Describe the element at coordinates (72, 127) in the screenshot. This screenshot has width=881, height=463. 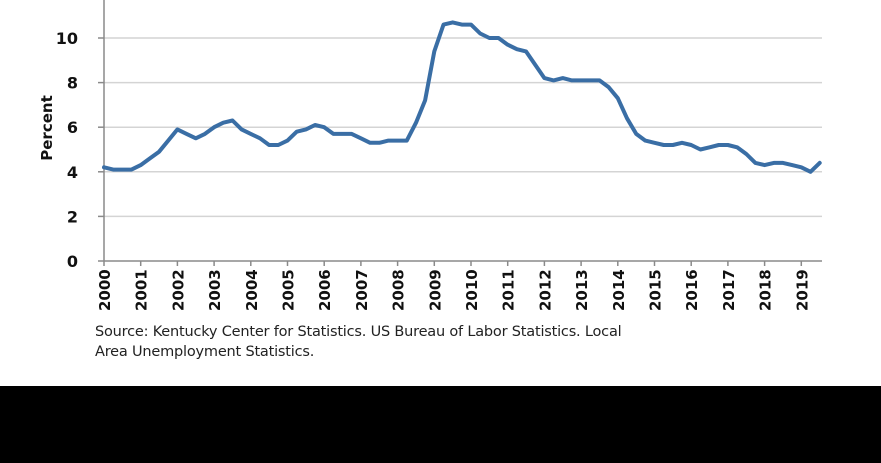
I see `y-tick-label: 6` at that location.